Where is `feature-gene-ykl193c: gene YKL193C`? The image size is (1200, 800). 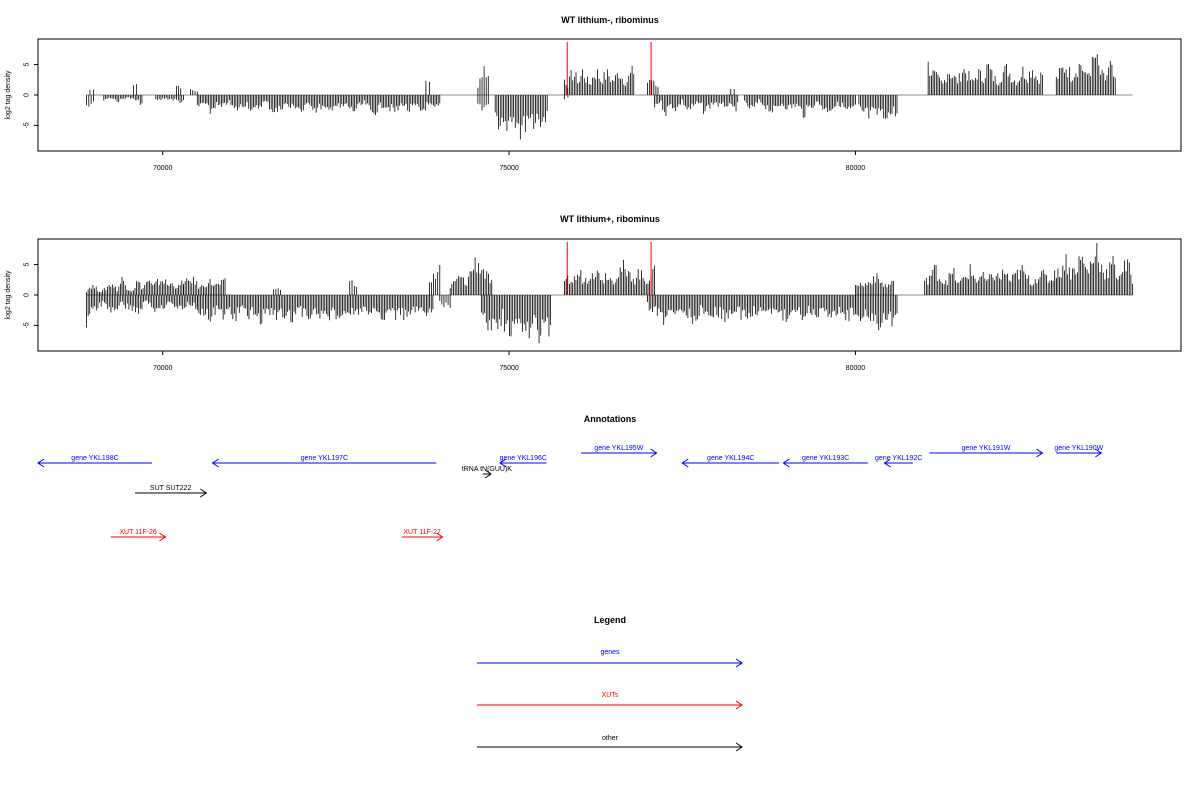 feature-gene-ykl193c: gene YKL193C is located at coordinates (825, 461).